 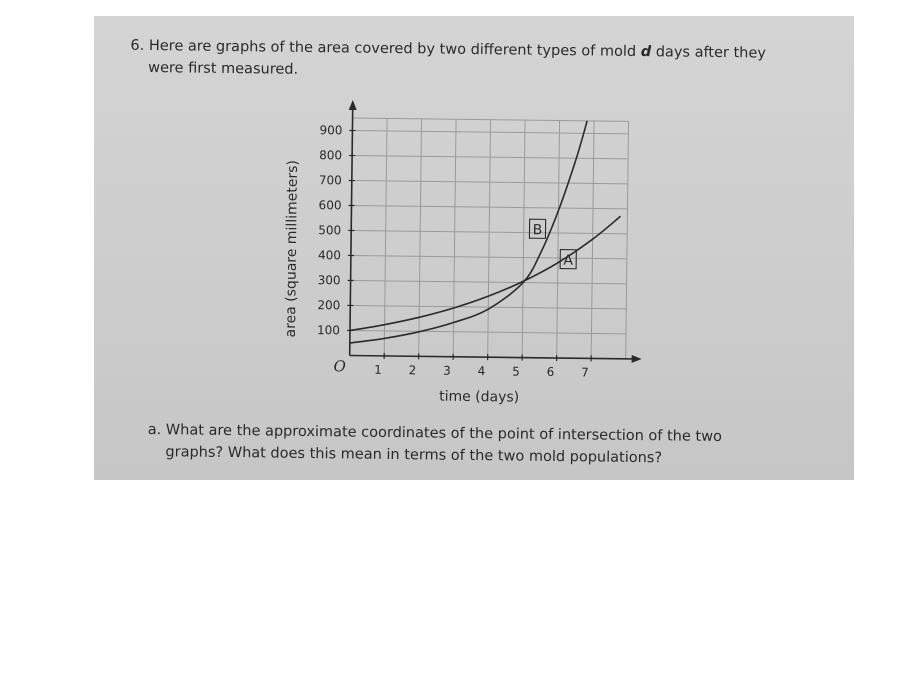 What do you see at coordinates (330, 130) in the screenshot?
I see `y-tick-label-900: 900` at bounding box center [330, 130].